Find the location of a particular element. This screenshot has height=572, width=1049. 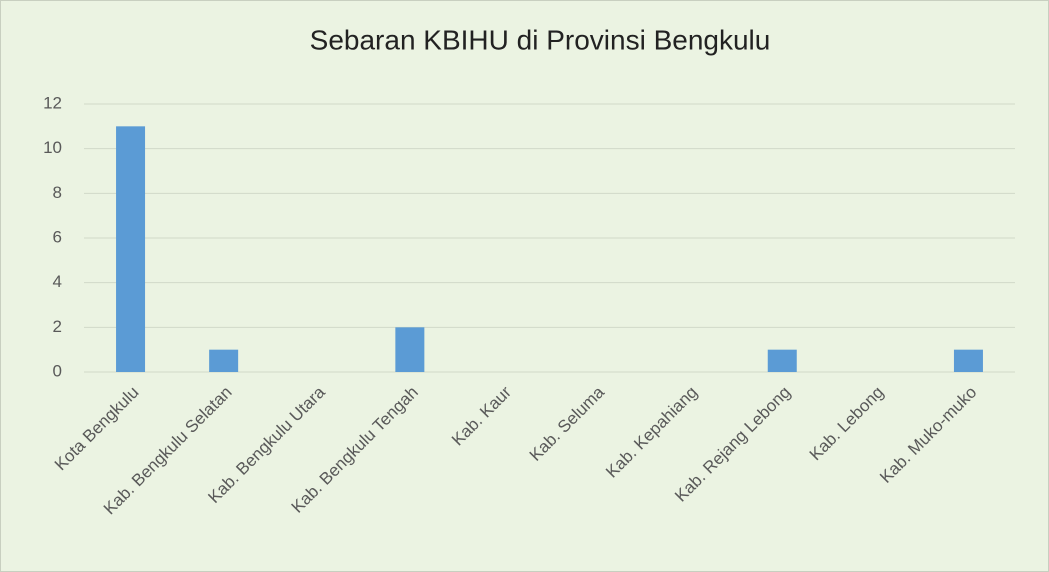

y-tick-label: 12 is located at coordinates (52, 102).